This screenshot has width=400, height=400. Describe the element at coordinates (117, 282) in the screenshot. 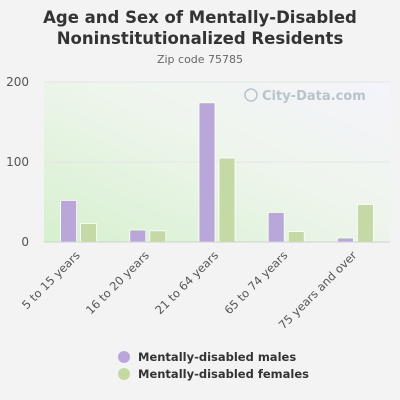

I see `x-tick-label: 16 to 20 years` at that location.